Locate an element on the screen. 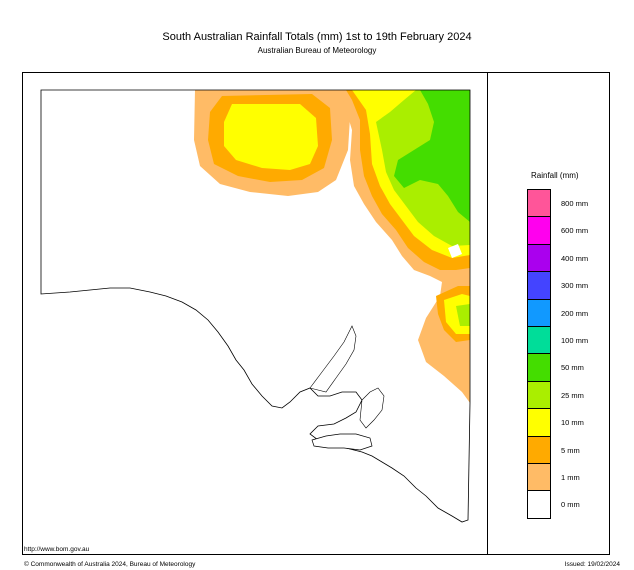  legend-title: Rainfall (mm) is located at coordinates (555, 175).